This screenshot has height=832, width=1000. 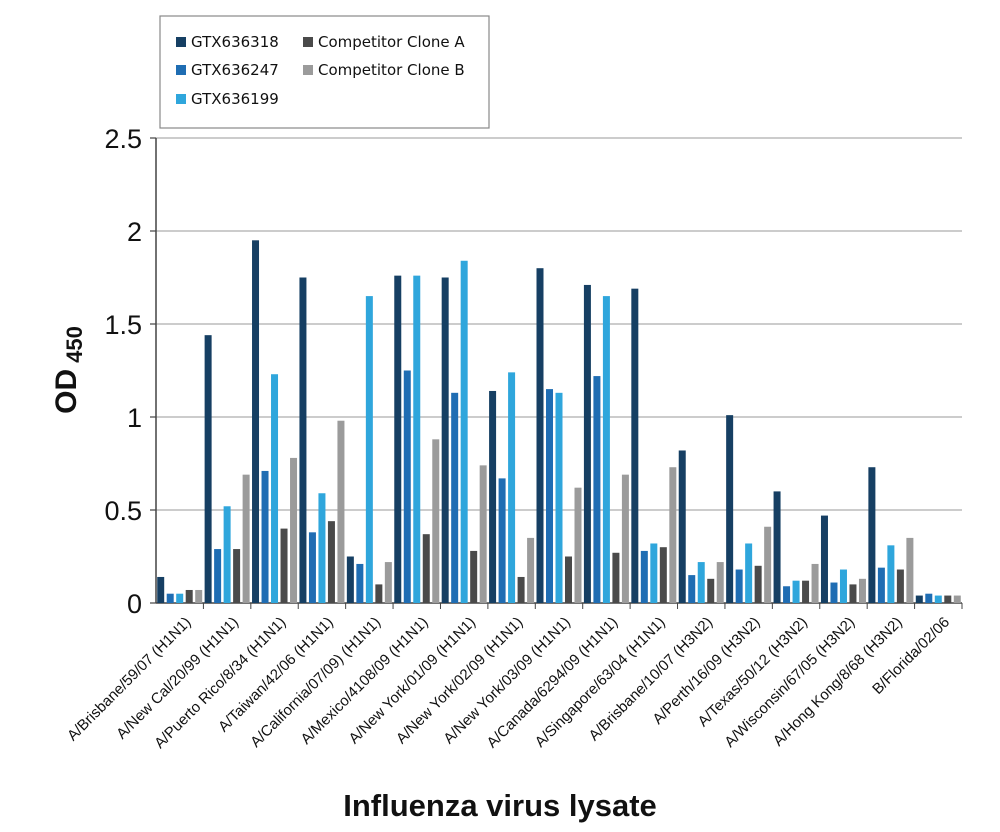 What do you see at coordinates (235, 99) in the screenshot?
I see `legend-label: GTX636199` at bounding box center [235, 99].